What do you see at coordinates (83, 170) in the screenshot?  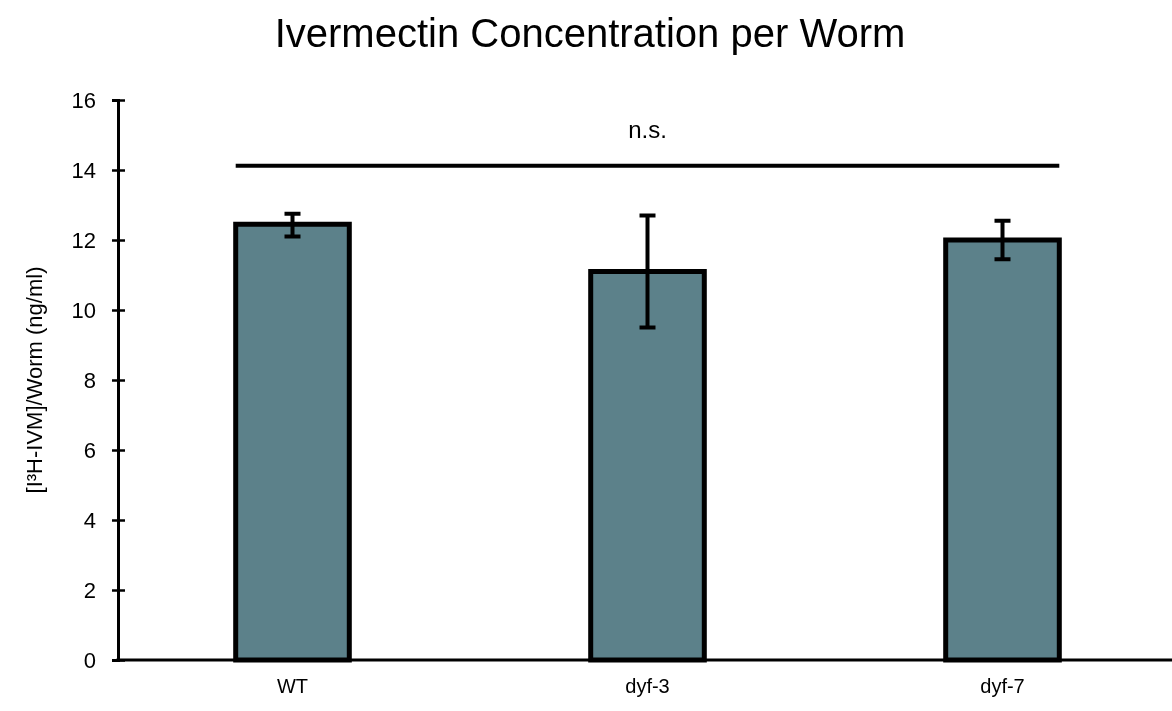 I see `y-tick-label: 14` at bounding box center [83, 170].